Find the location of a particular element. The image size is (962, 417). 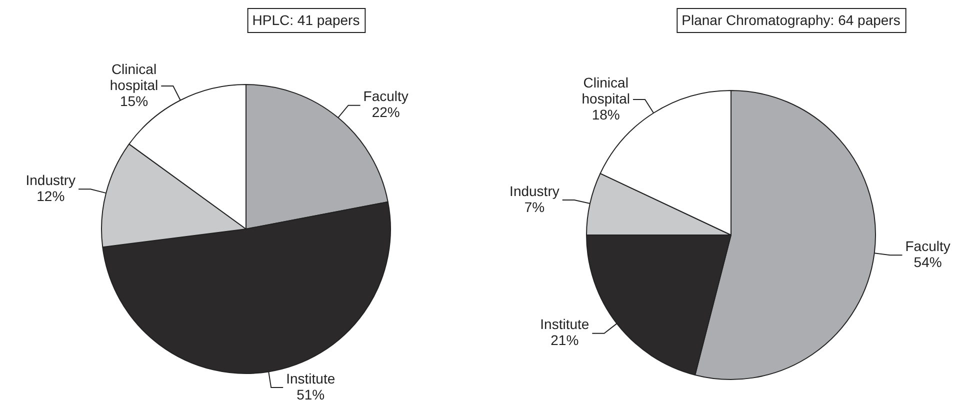

data-label: 7% is located at coordinates (534, 206).